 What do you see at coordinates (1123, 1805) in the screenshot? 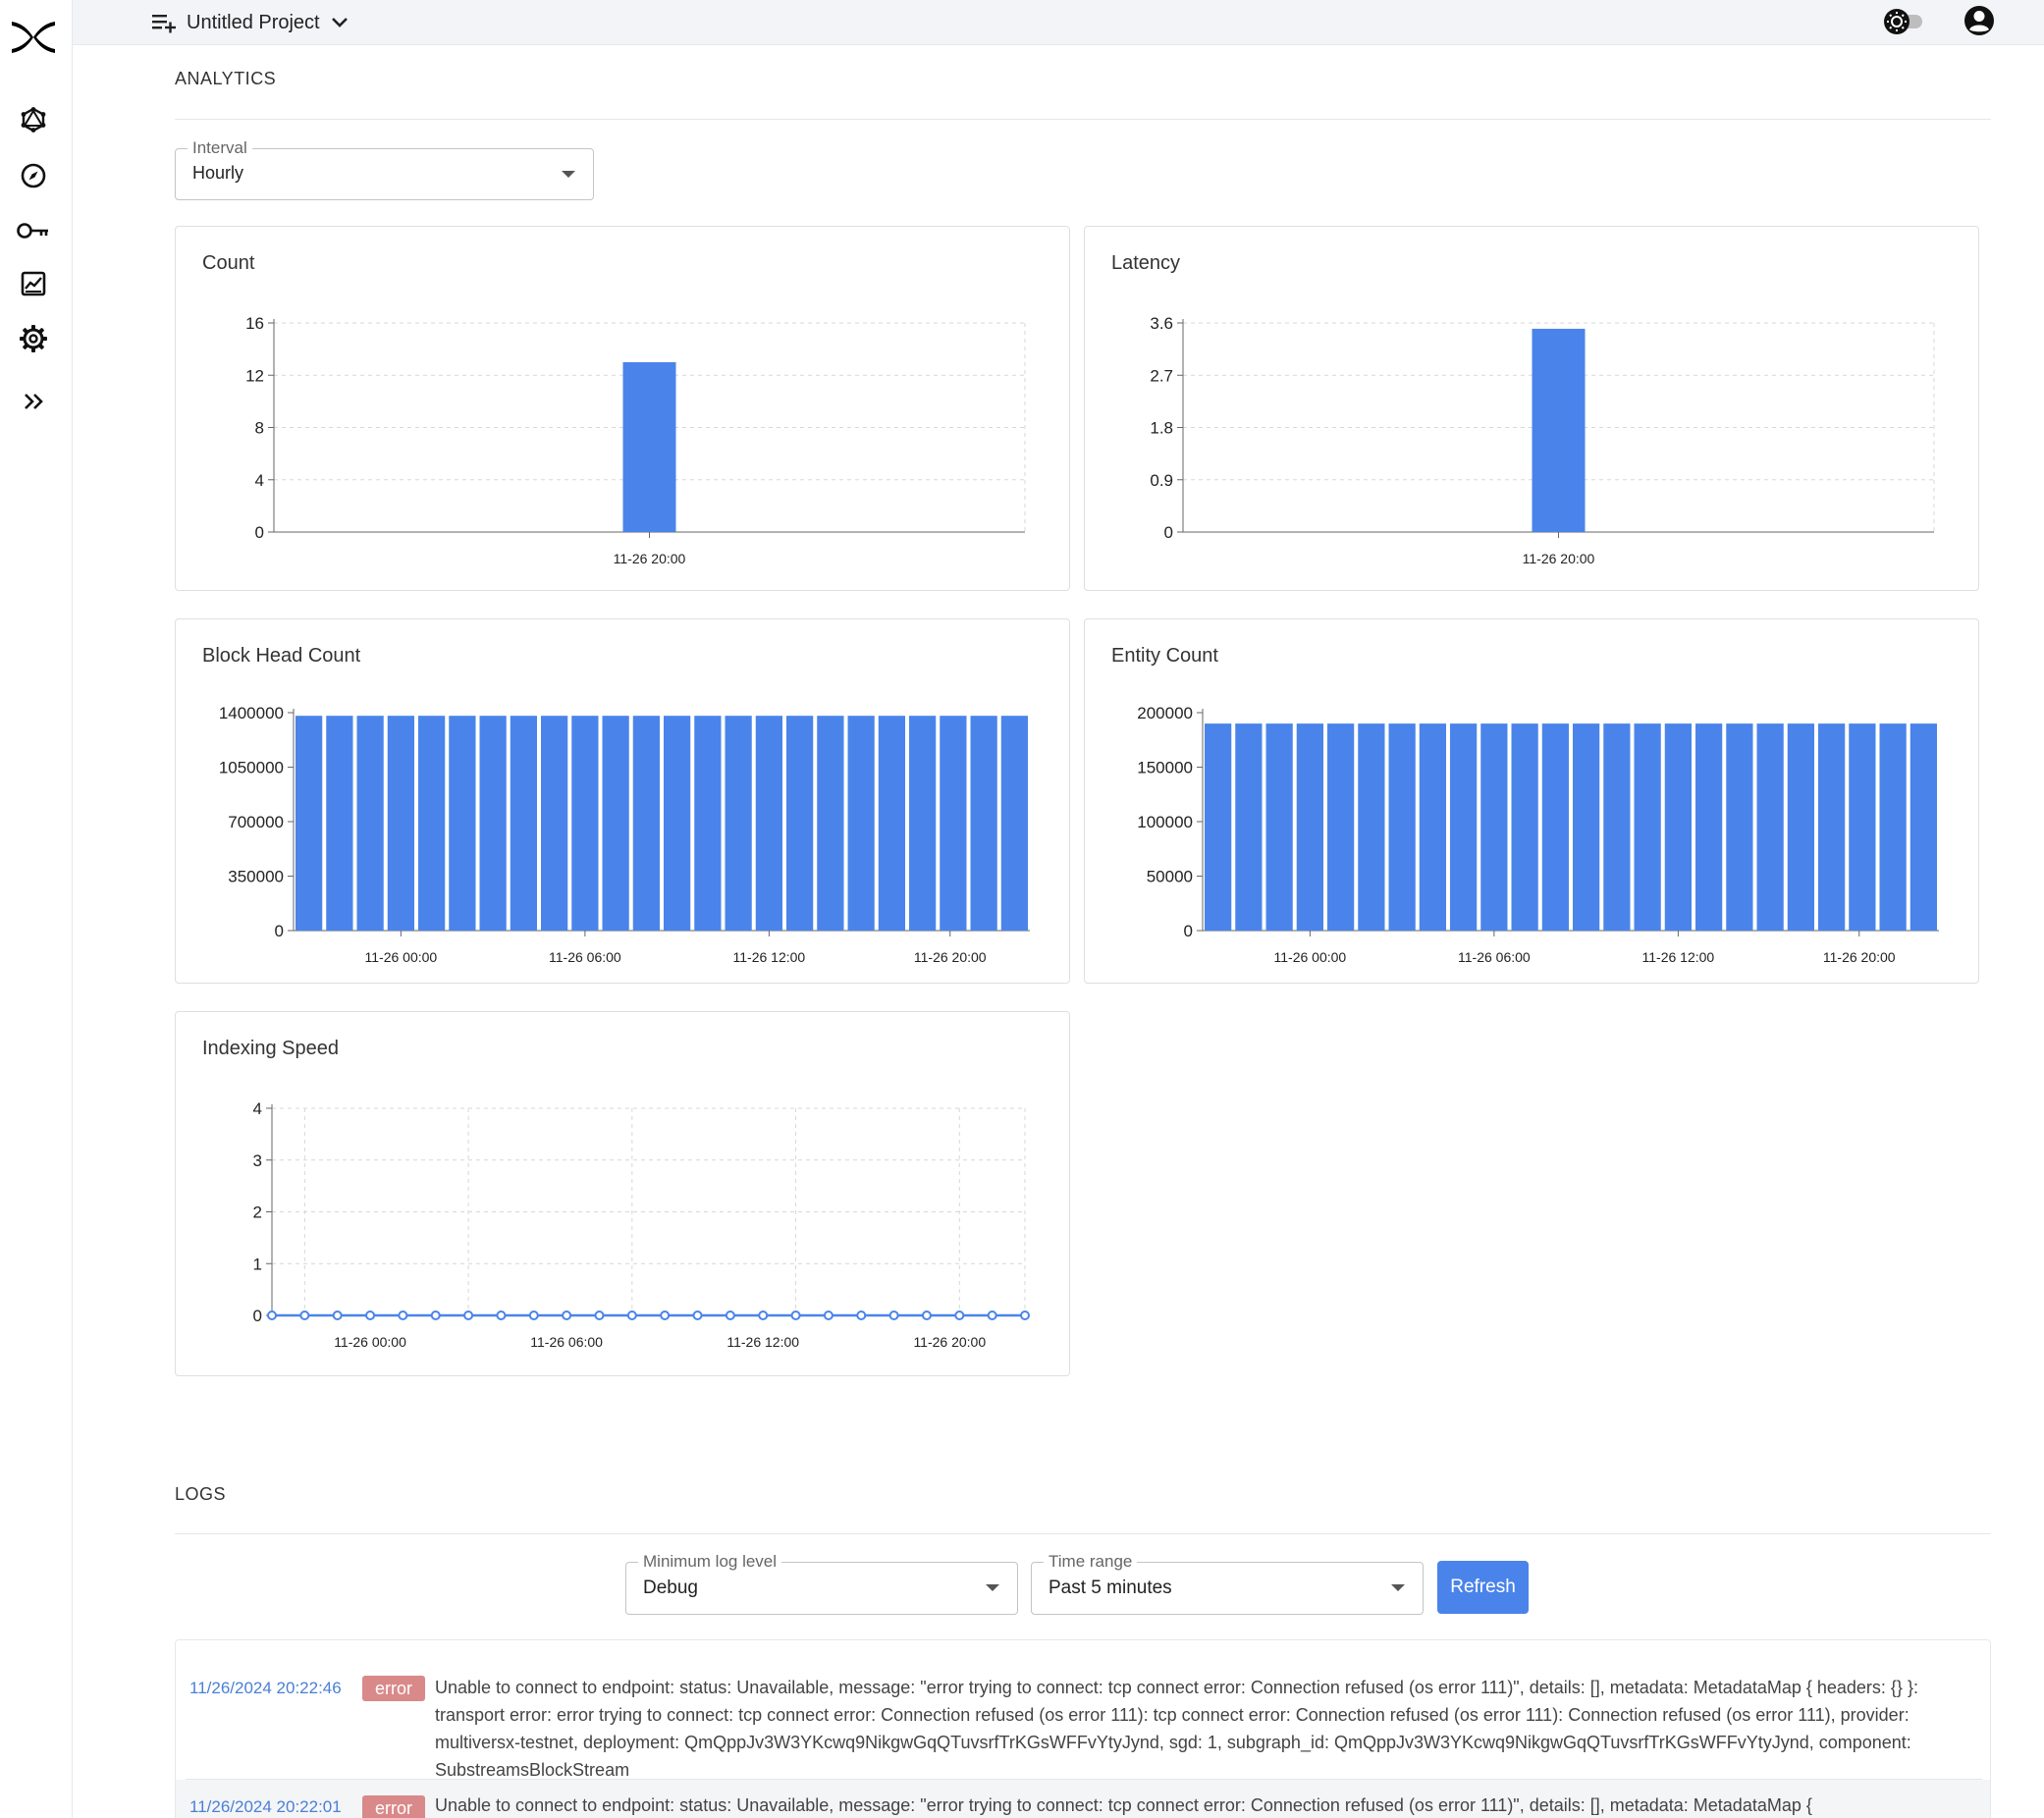
I see `log-message: Unable to connect to endpoint: status` at bounding box center [1123, 1805].